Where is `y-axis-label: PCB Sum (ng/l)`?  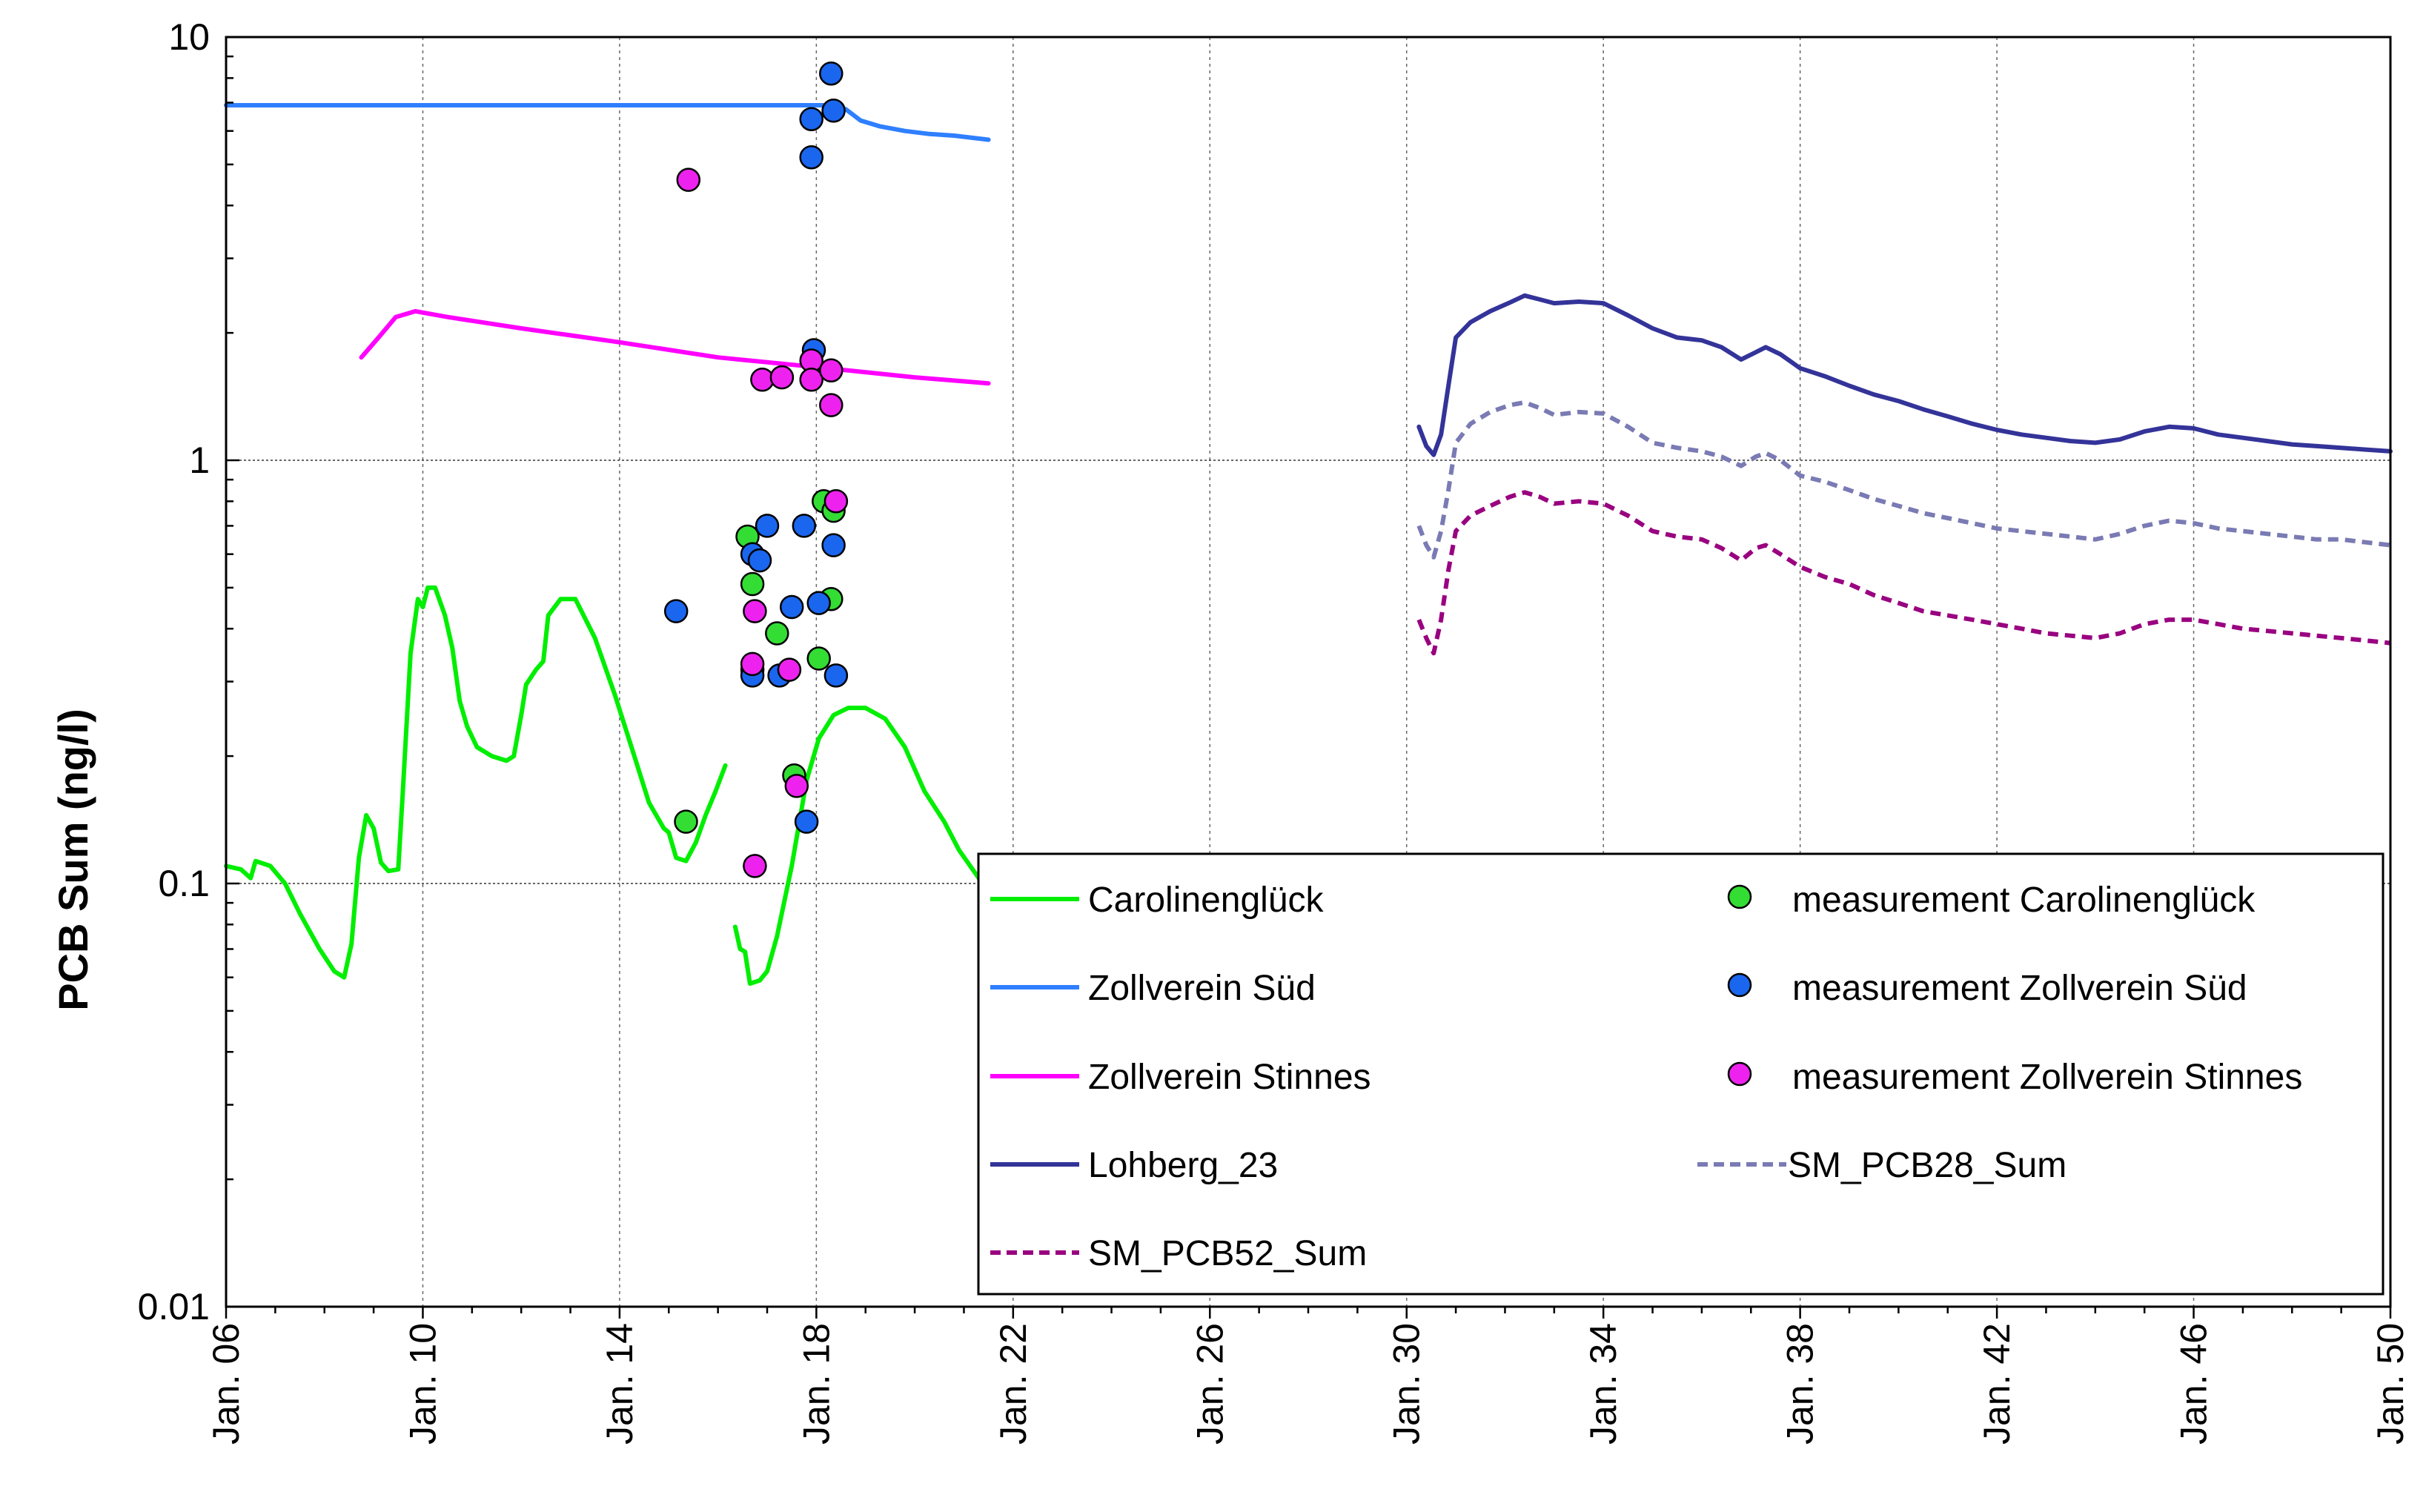 y-axis-label: PCB Sum (ng/l) is located at coordinates (73, 860).